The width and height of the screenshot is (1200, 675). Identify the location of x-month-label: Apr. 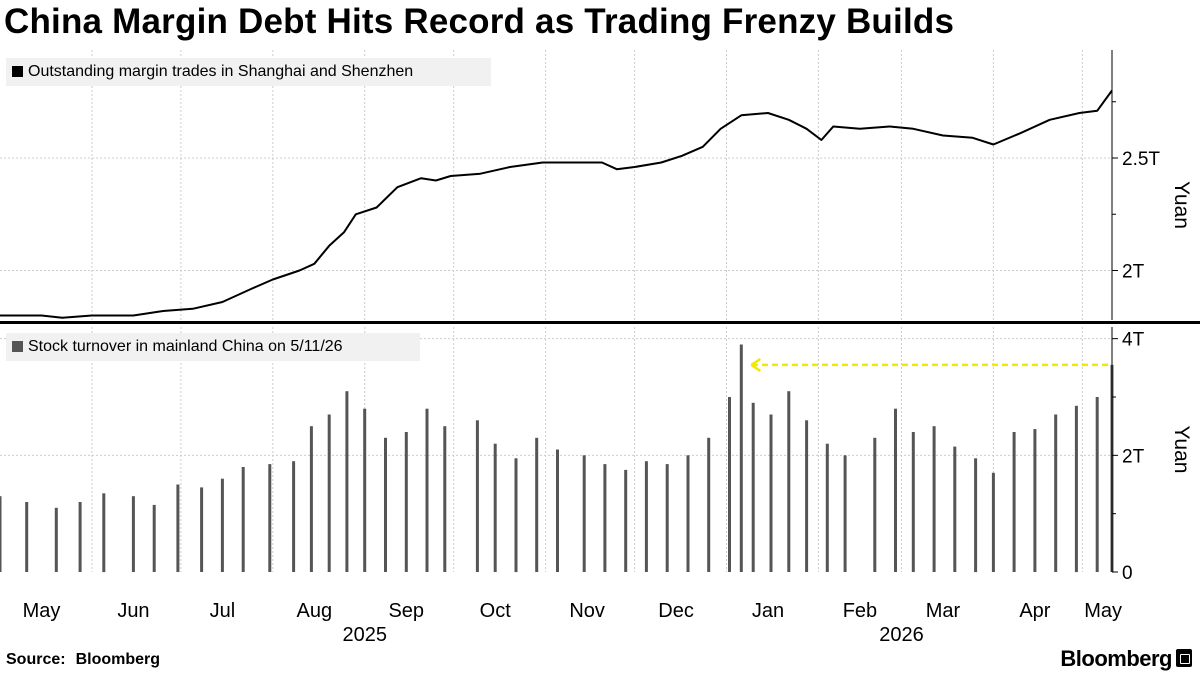
(1034, 611).